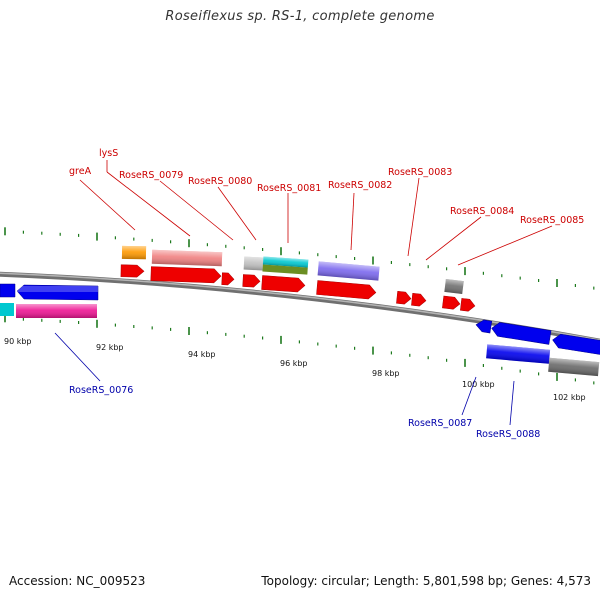 Image resolution: width=600 pixels, height=600 pixels. Describe the element at coordinates (576, 344) in the screenshot. I see `cds-rosers-0088-arrow` at that location.